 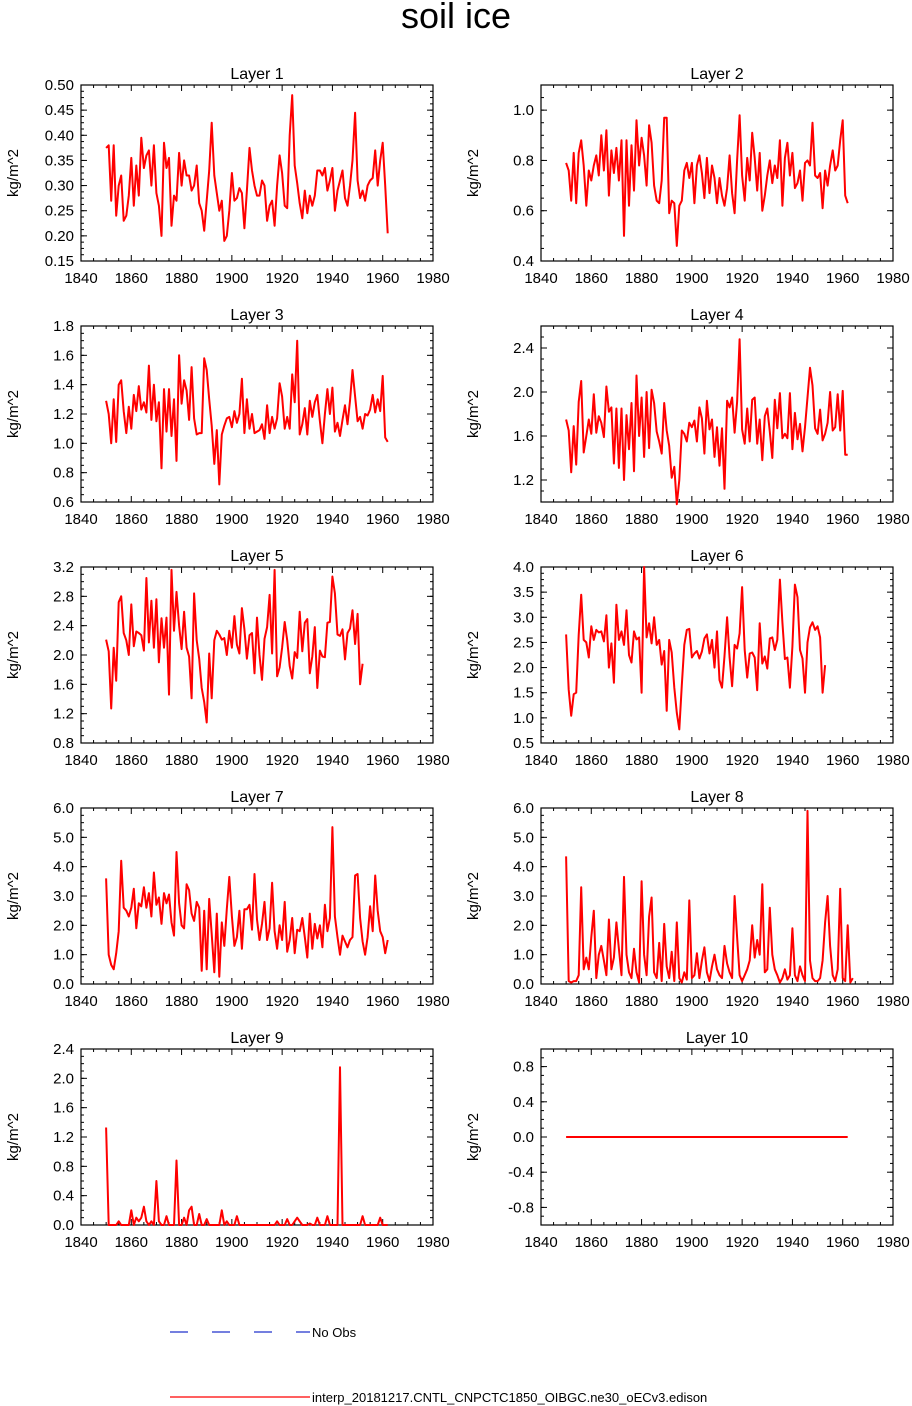 I want to click on panel-title: Layer 1, so click(x=256, y=74).